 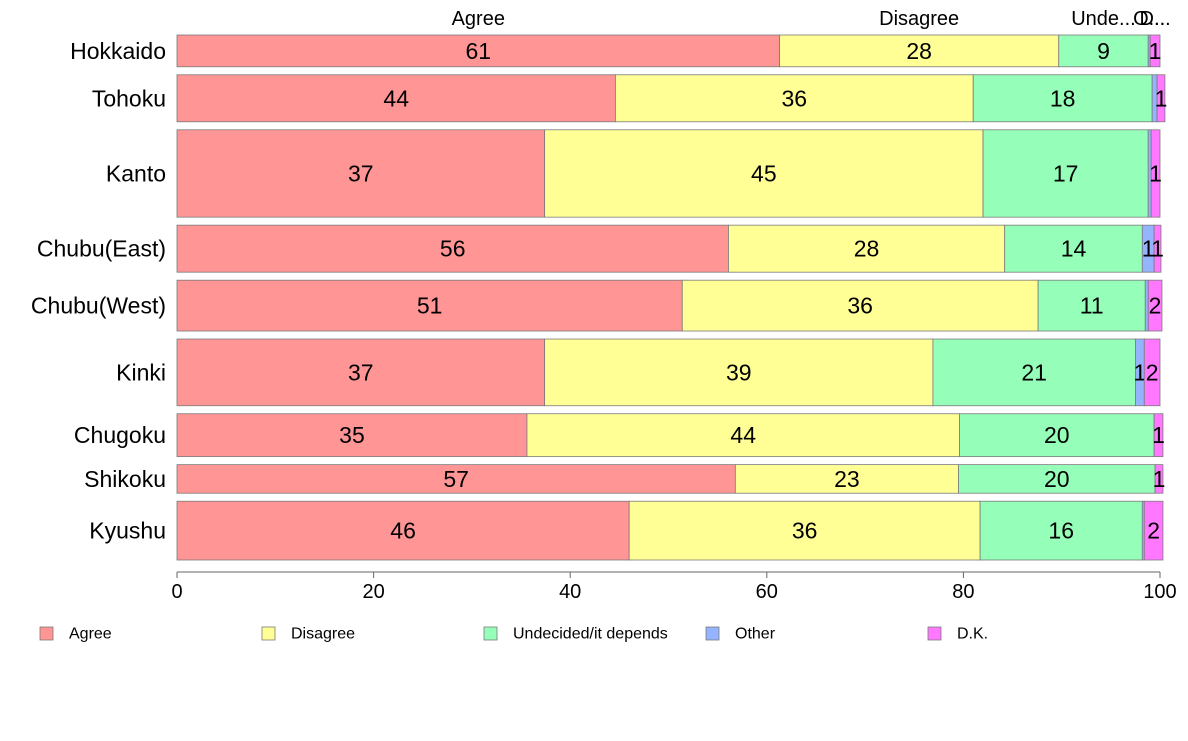 I want to click on data-label: 18, so click(x=1063, y=98).